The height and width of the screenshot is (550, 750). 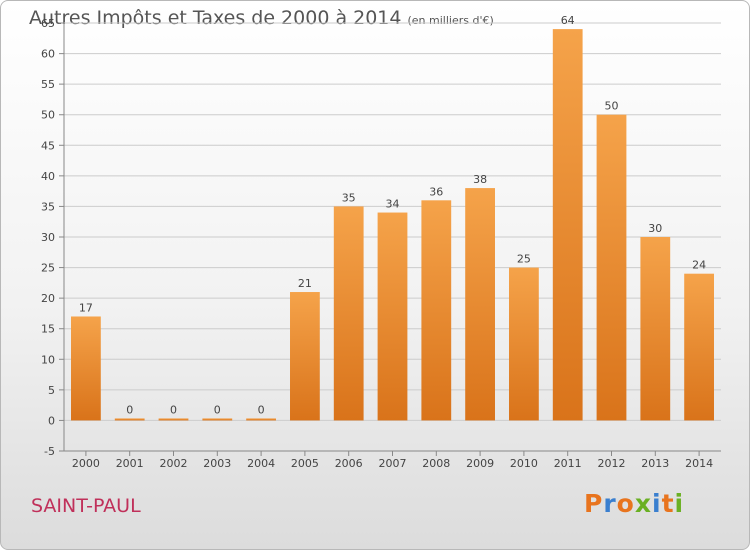 I want to click on logo-letter: o, so click(x=625, y=503).